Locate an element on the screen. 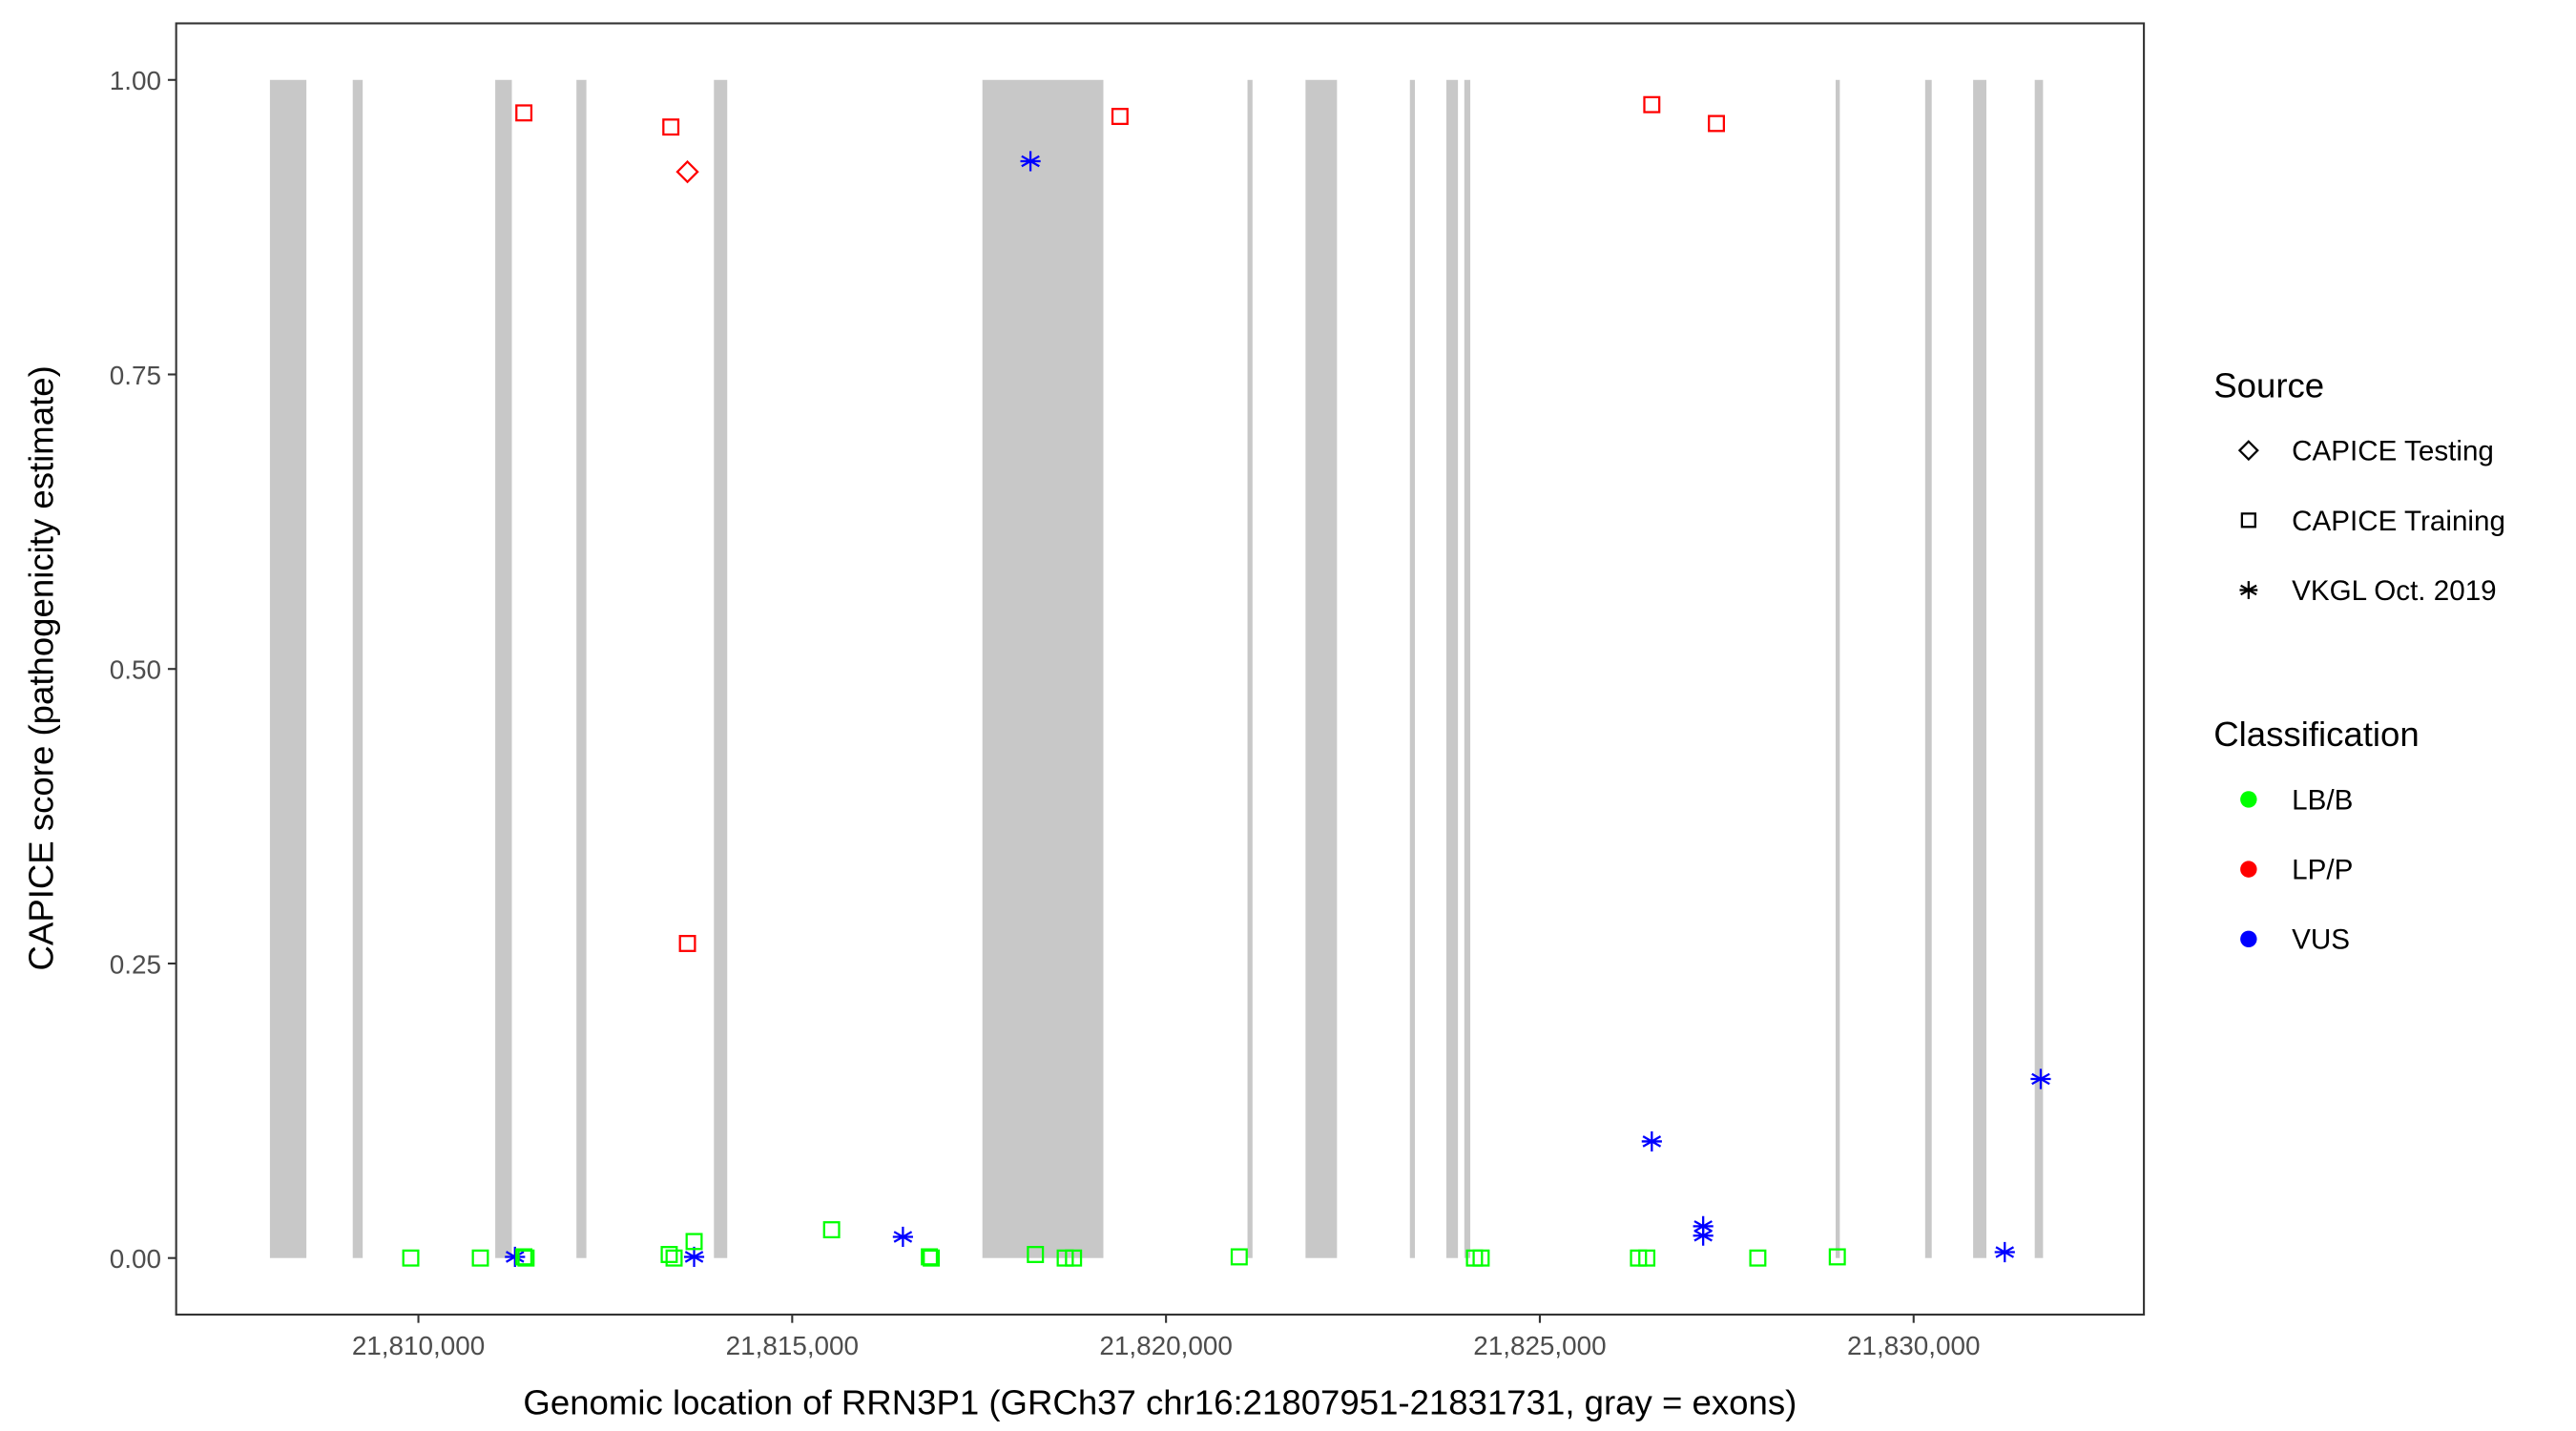  y-tick-label: 0.50 is located at coordinates (135, 670).